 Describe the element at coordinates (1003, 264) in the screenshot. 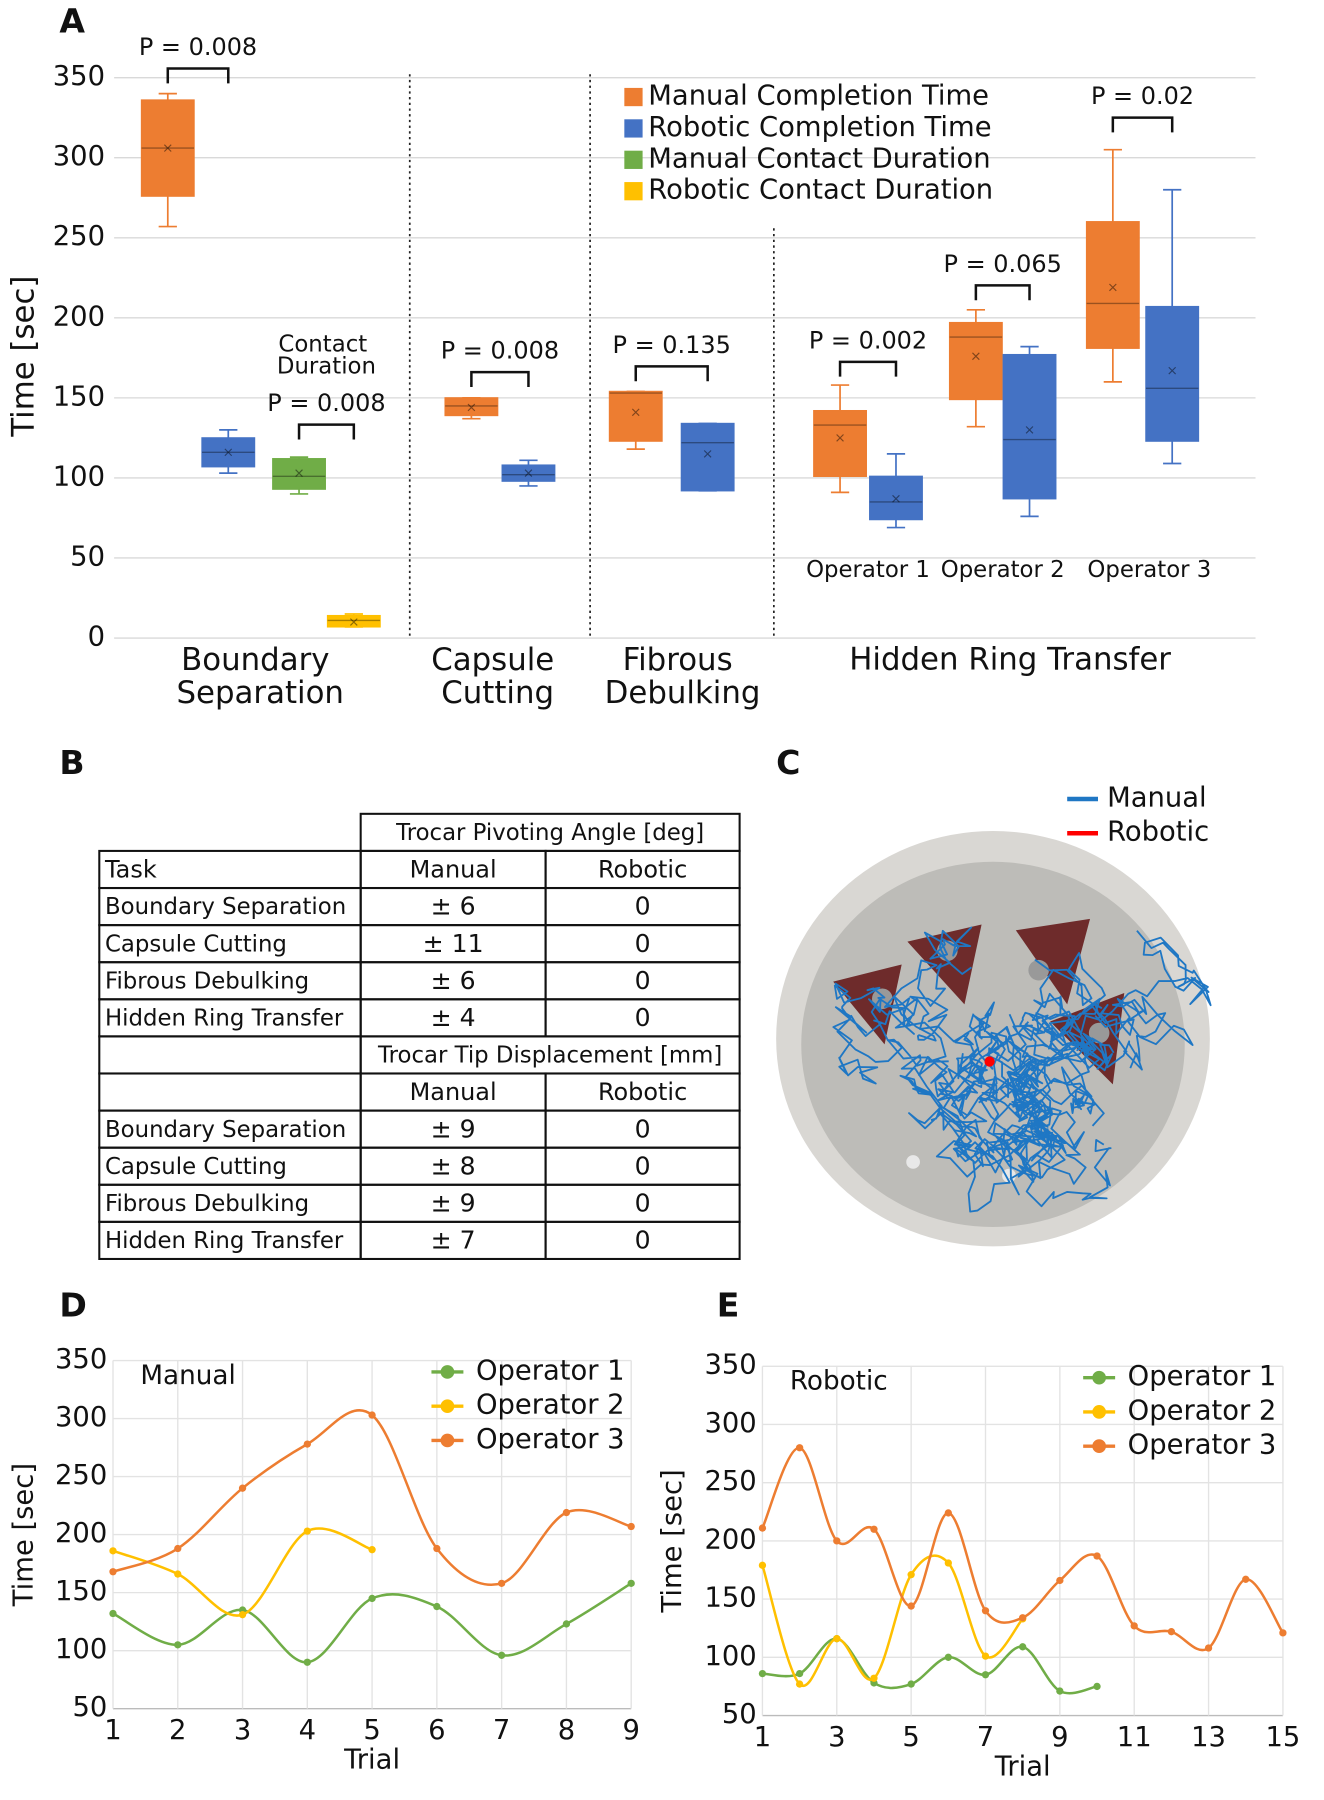

I see `p-value: P = 0.065` at that location.